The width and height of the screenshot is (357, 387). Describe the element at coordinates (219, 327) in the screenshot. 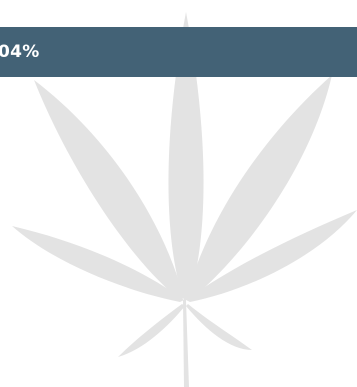

I see `leaflet-bottom-right` at that location.